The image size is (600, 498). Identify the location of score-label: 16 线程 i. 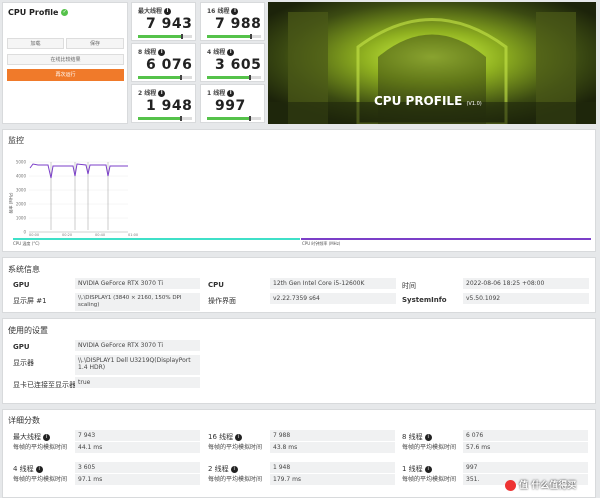
(223, 10).